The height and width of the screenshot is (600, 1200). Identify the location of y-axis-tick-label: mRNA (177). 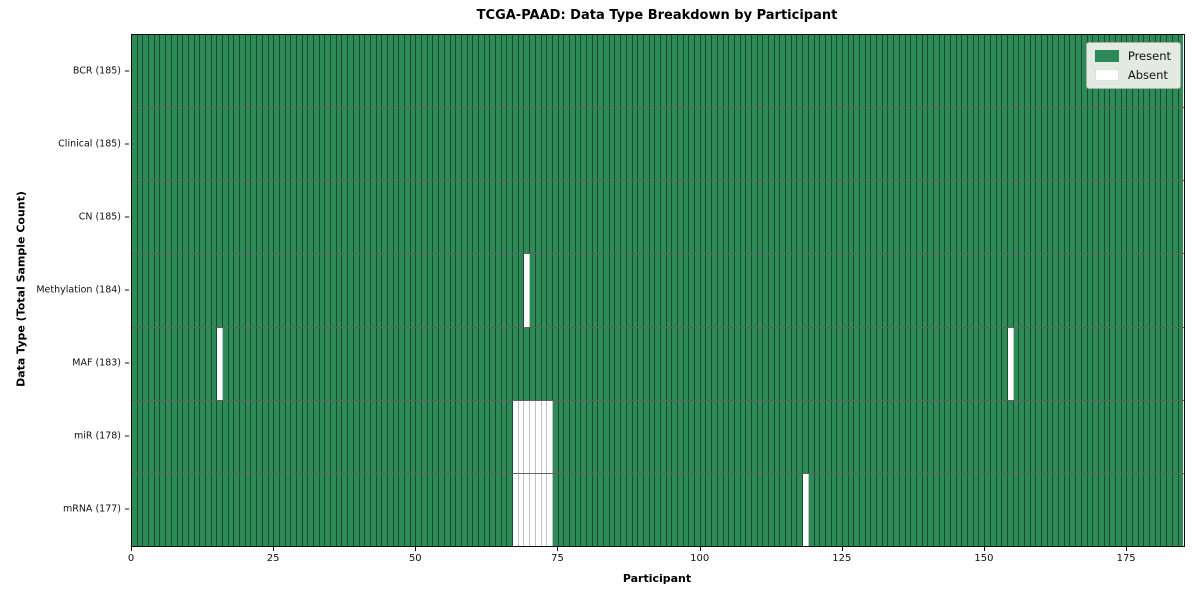
(91, 508).